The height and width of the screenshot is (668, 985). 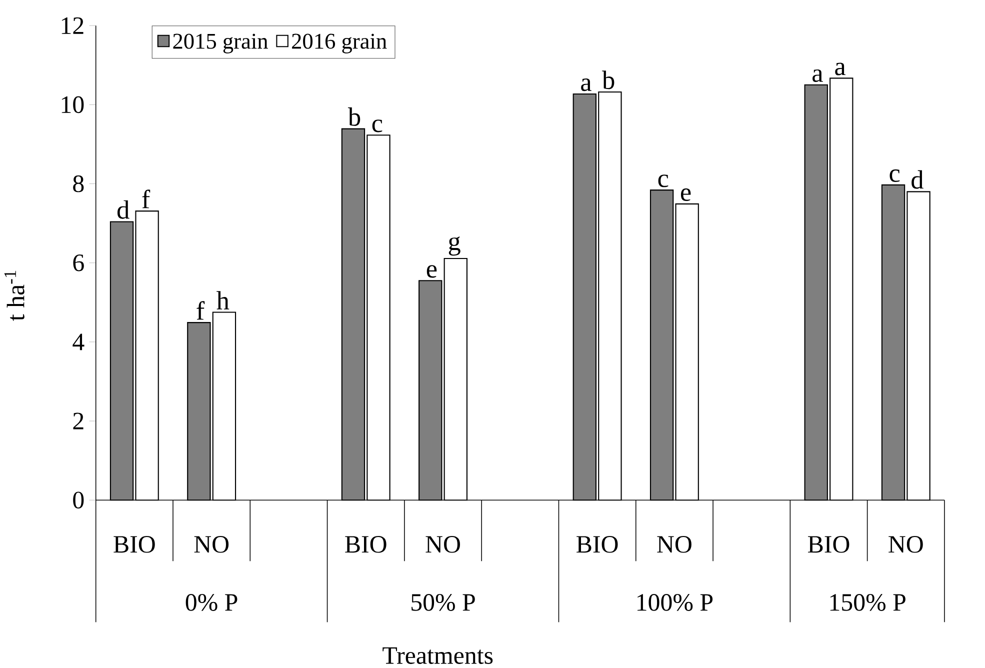 I want to click on y-tick-label: 10, so click(x=73, y=104).